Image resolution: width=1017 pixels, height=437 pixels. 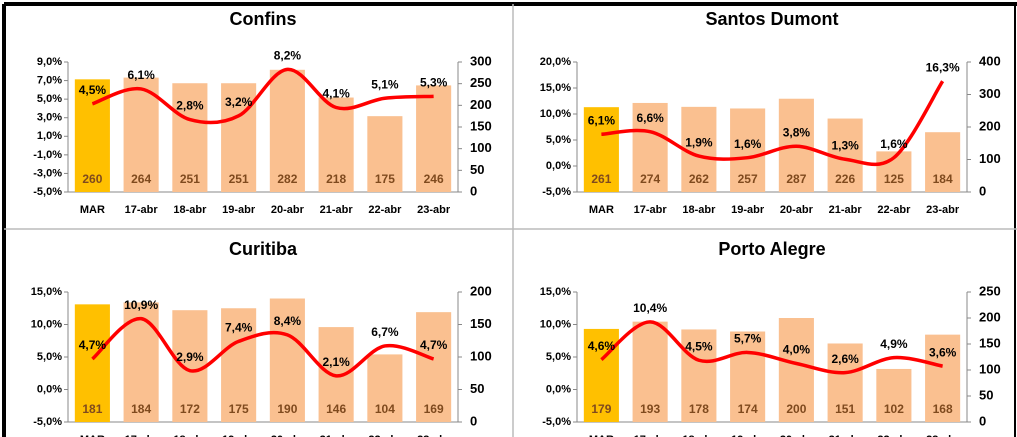 I want to click on line-value-label: 16,3%, so click(x=943, y=67).